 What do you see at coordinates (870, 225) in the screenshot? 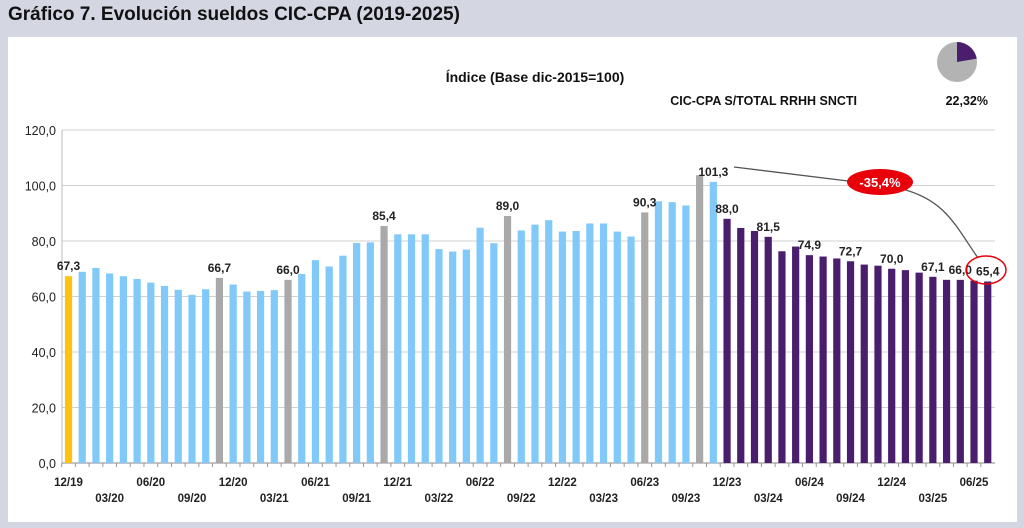
I see `change-annotation: -35,4%` at bounding box center [870, 225].